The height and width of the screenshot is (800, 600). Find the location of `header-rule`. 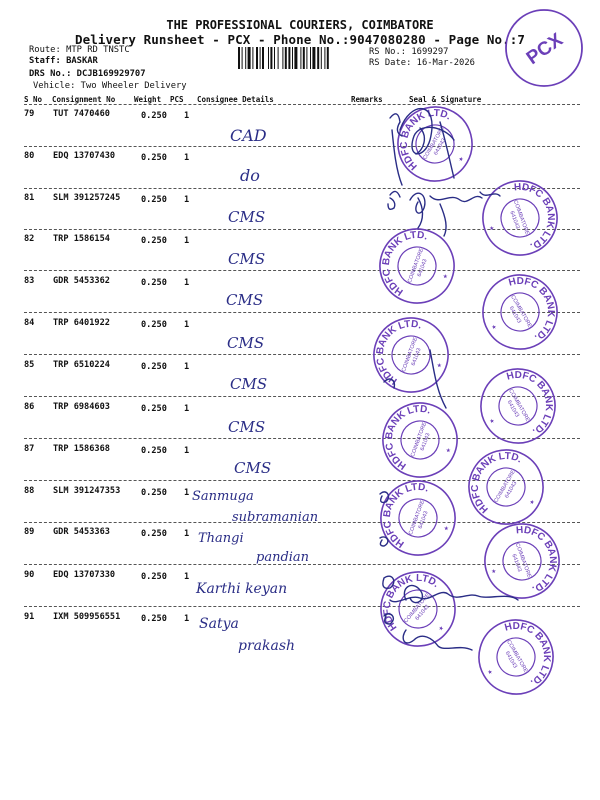

header-rule is located at coordinates (302, 104).